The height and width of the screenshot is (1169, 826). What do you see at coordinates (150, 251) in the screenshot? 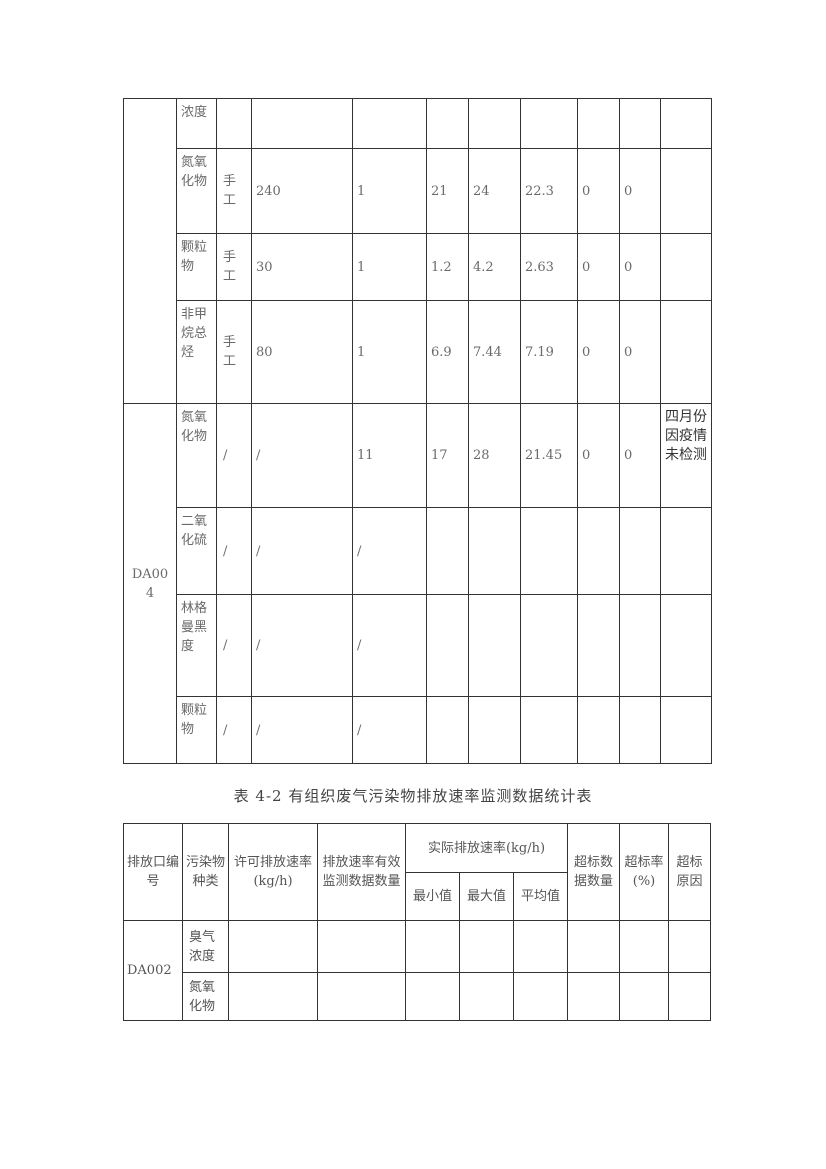
I see `outlet-id` at bounding box center [150, 251].